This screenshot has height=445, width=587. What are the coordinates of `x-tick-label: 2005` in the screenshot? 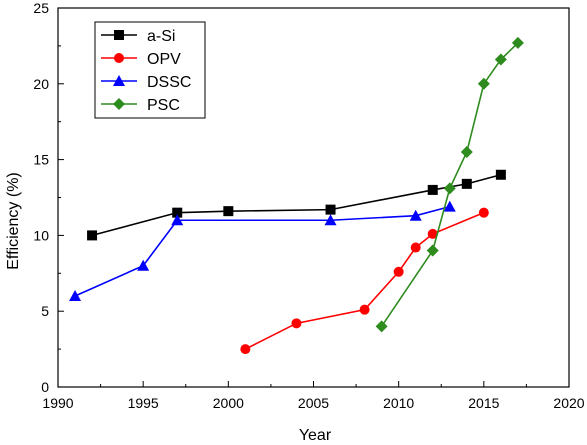 It's located at (313, 403).